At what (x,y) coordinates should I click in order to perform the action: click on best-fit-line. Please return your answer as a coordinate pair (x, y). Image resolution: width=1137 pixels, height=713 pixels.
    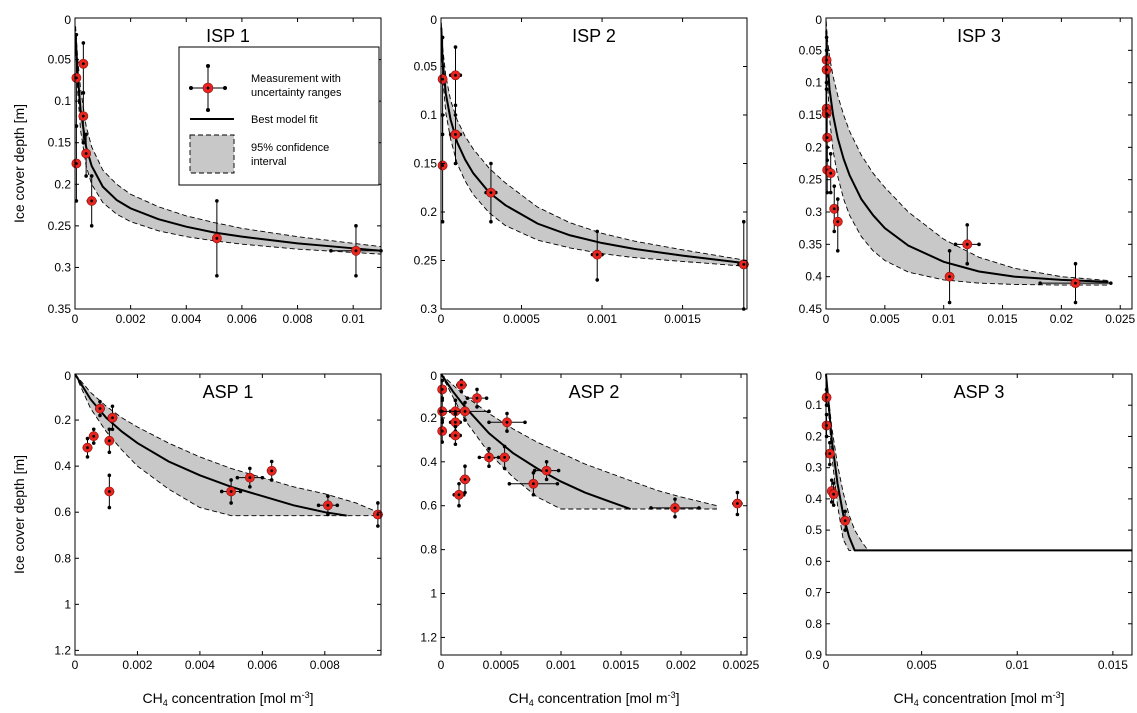
    Looking at the image, I should click on (967, 156).